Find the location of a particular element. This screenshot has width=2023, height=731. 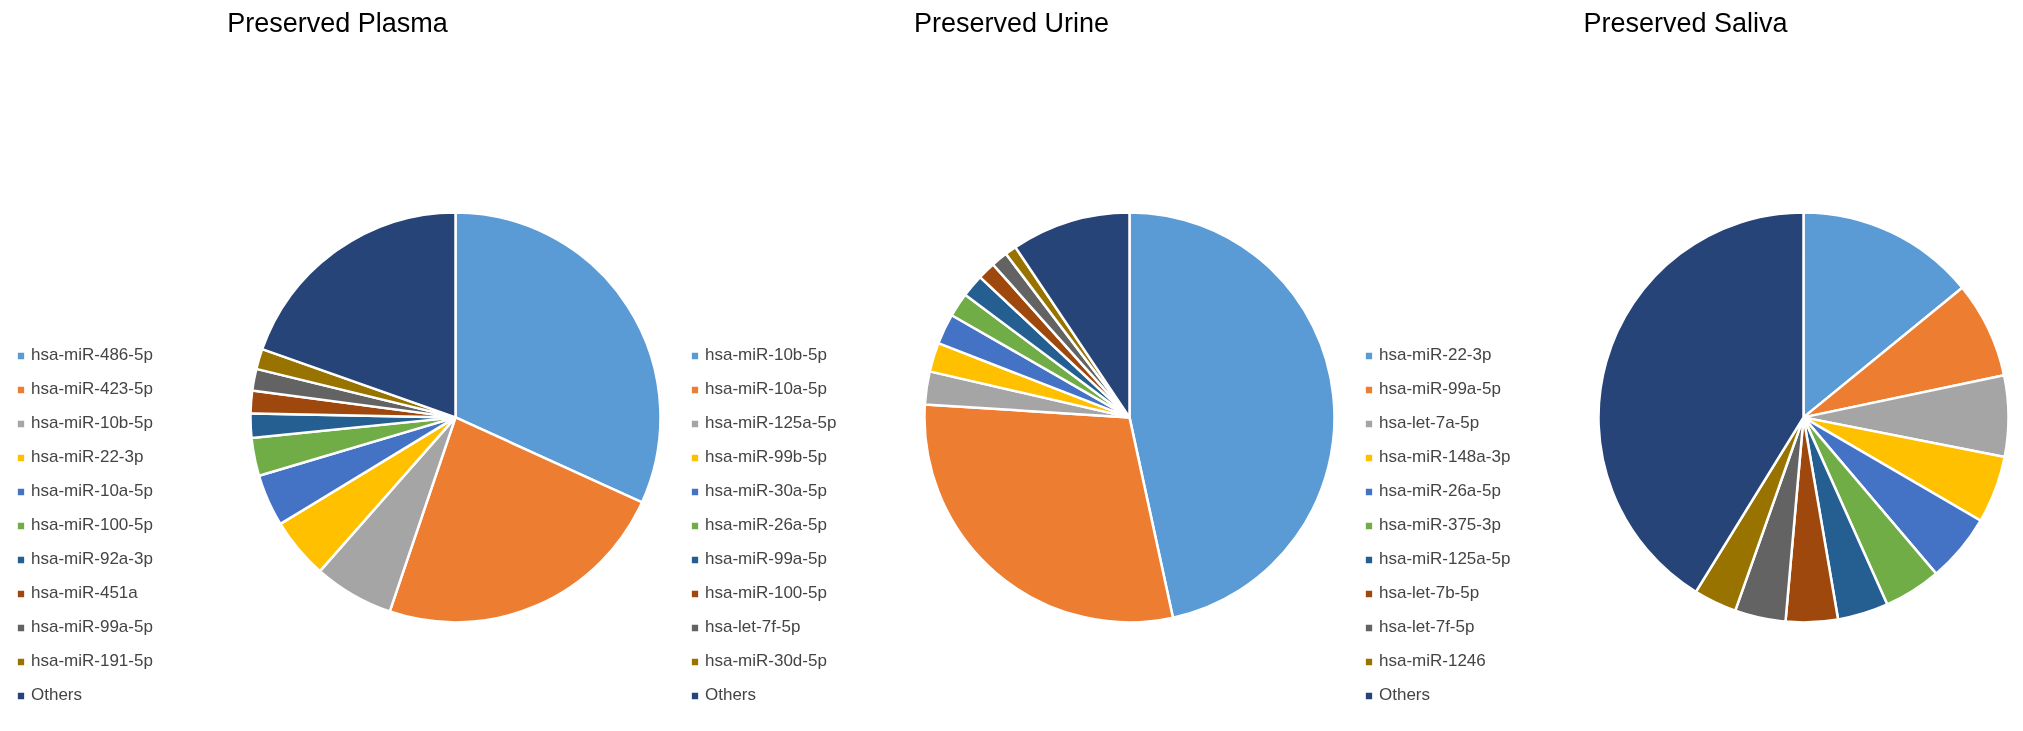

legend-label: hsa-miR-92a-3p is located at coordinates (92, 559).